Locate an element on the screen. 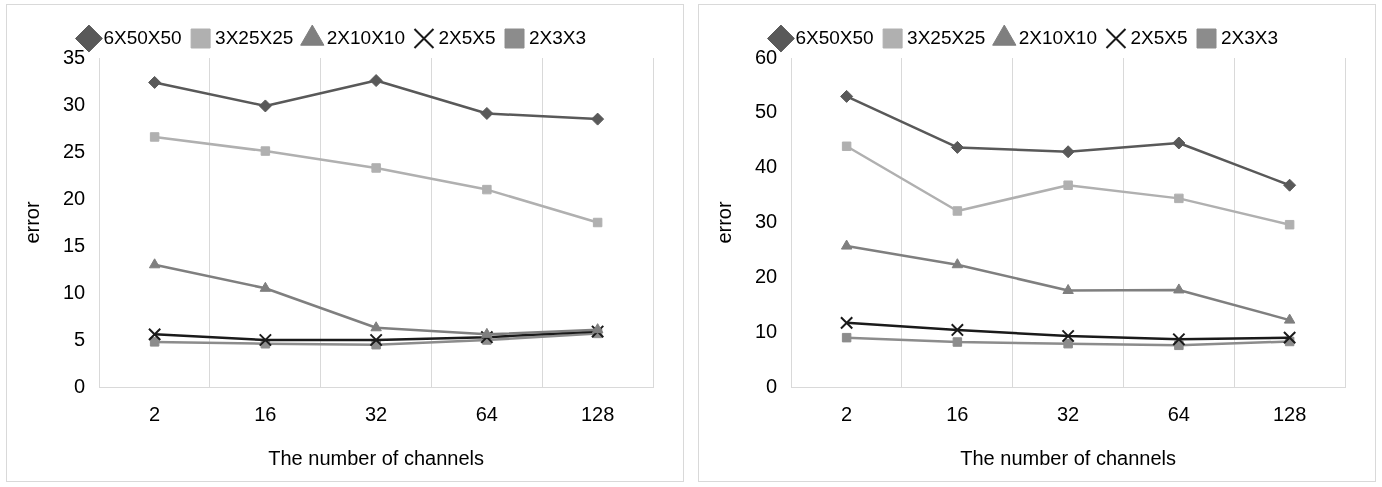 The height and width of the screenshot is (487, 1382). y-tick-label: 35 is located at coordinates (74, 56).